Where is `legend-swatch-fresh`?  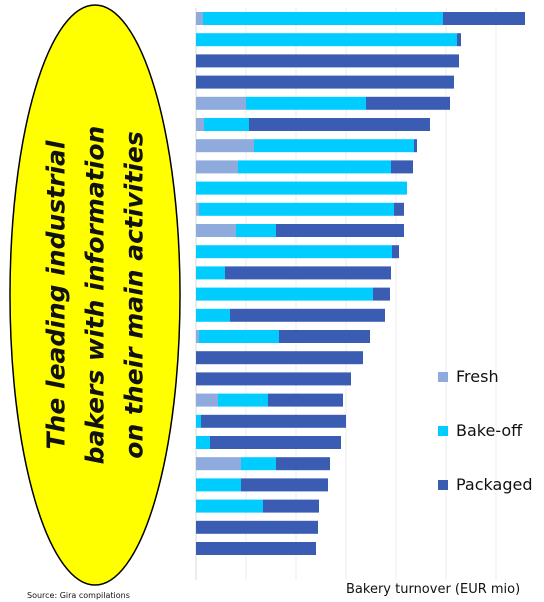
legend-swatch-fresh is located at coordinates (443, 376).